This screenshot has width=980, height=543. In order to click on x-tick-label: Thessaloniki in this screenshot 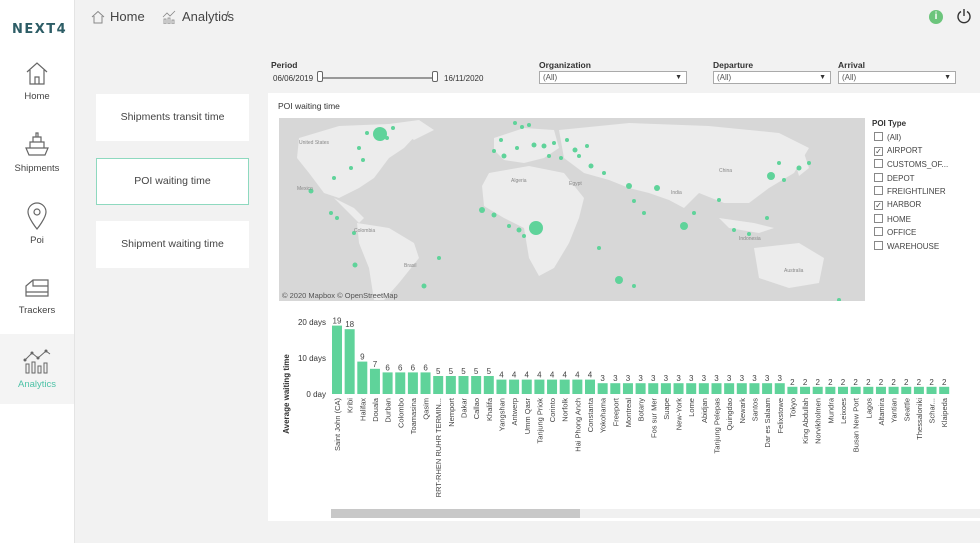, I will do `click(919, 419)`.